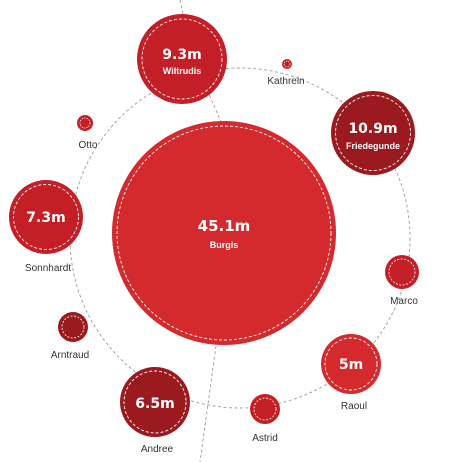 This screenshot has height=462, width=461. What do you see at coordinates (224, 245) in the screenshot?
I see `bubble-burgis-name: Burgis` at bounding box center [224, 245].